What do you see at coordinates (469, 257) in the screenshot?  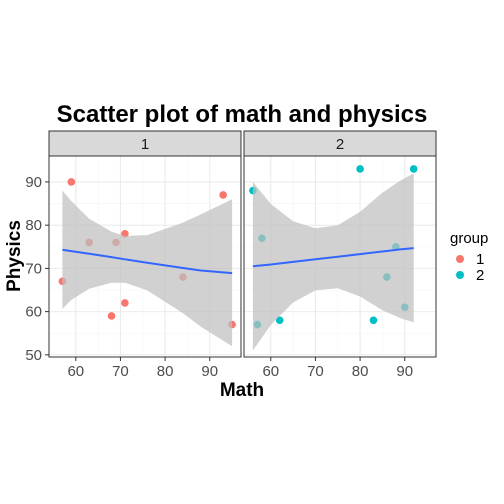 I see `legend: group 12` at bounding box center [469, 257].